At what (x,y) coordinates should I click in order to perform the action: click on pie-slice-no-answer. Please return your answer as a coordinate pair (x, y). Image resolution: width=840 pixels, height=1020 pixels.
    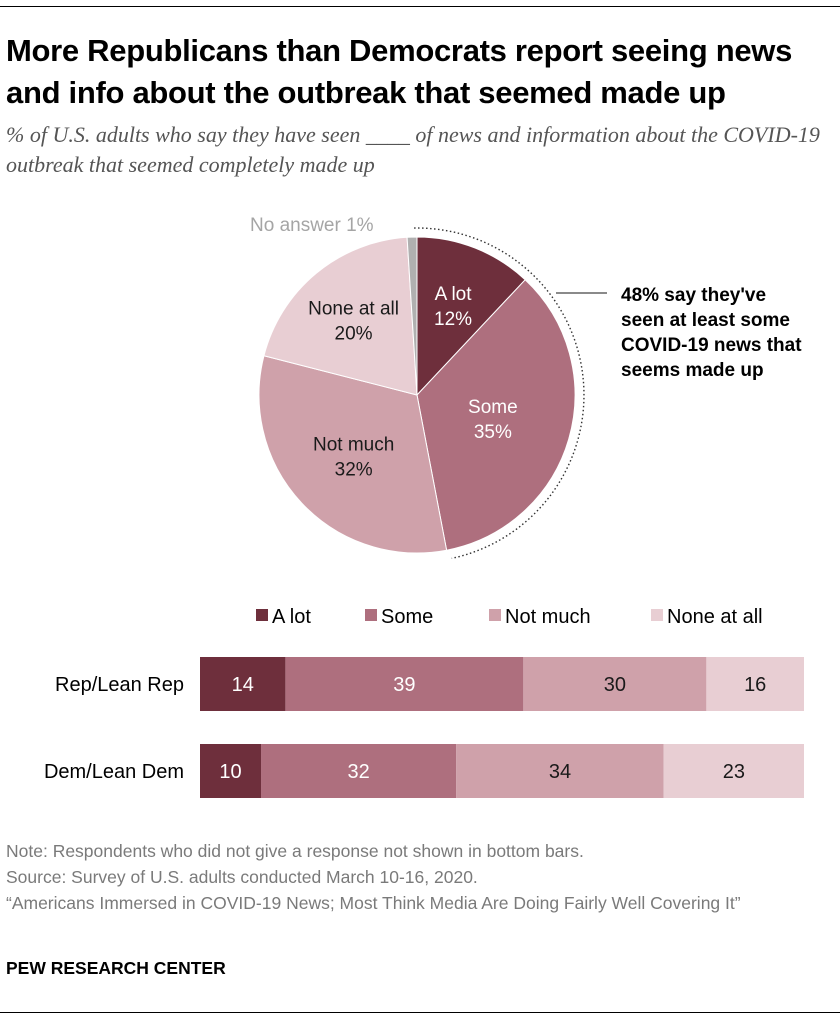
    Looking at the image, I should click on (412, 316).